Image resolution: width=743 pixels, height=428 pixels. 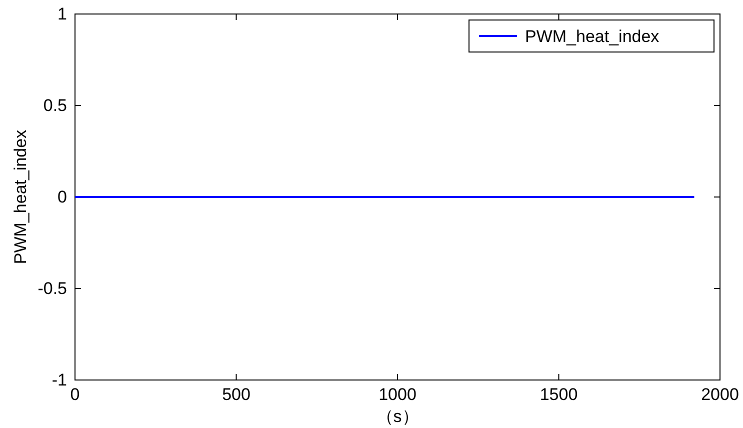 What do you see at coordinates (236, 394) in the screenshot?
I see `x-tick-label: 500` at bounding box center [236, 394].